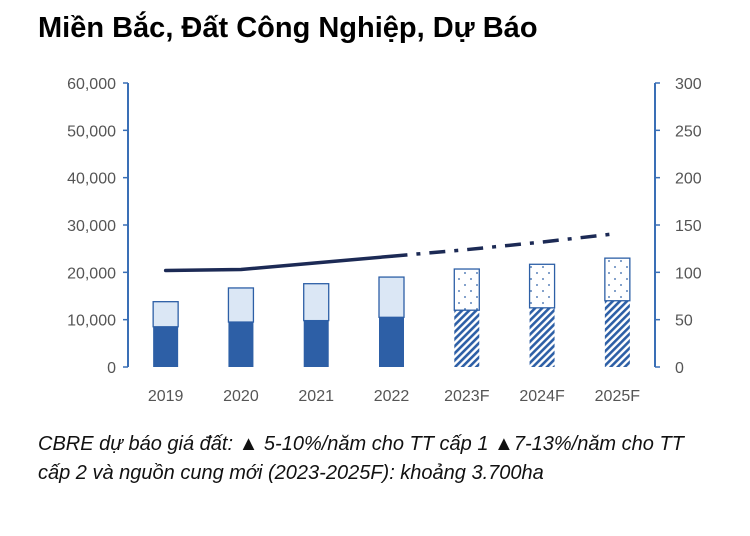 The width and height of the screenshot is (750, 536). I want to click on left-axis-tick-label: 0, so click(111, 368).